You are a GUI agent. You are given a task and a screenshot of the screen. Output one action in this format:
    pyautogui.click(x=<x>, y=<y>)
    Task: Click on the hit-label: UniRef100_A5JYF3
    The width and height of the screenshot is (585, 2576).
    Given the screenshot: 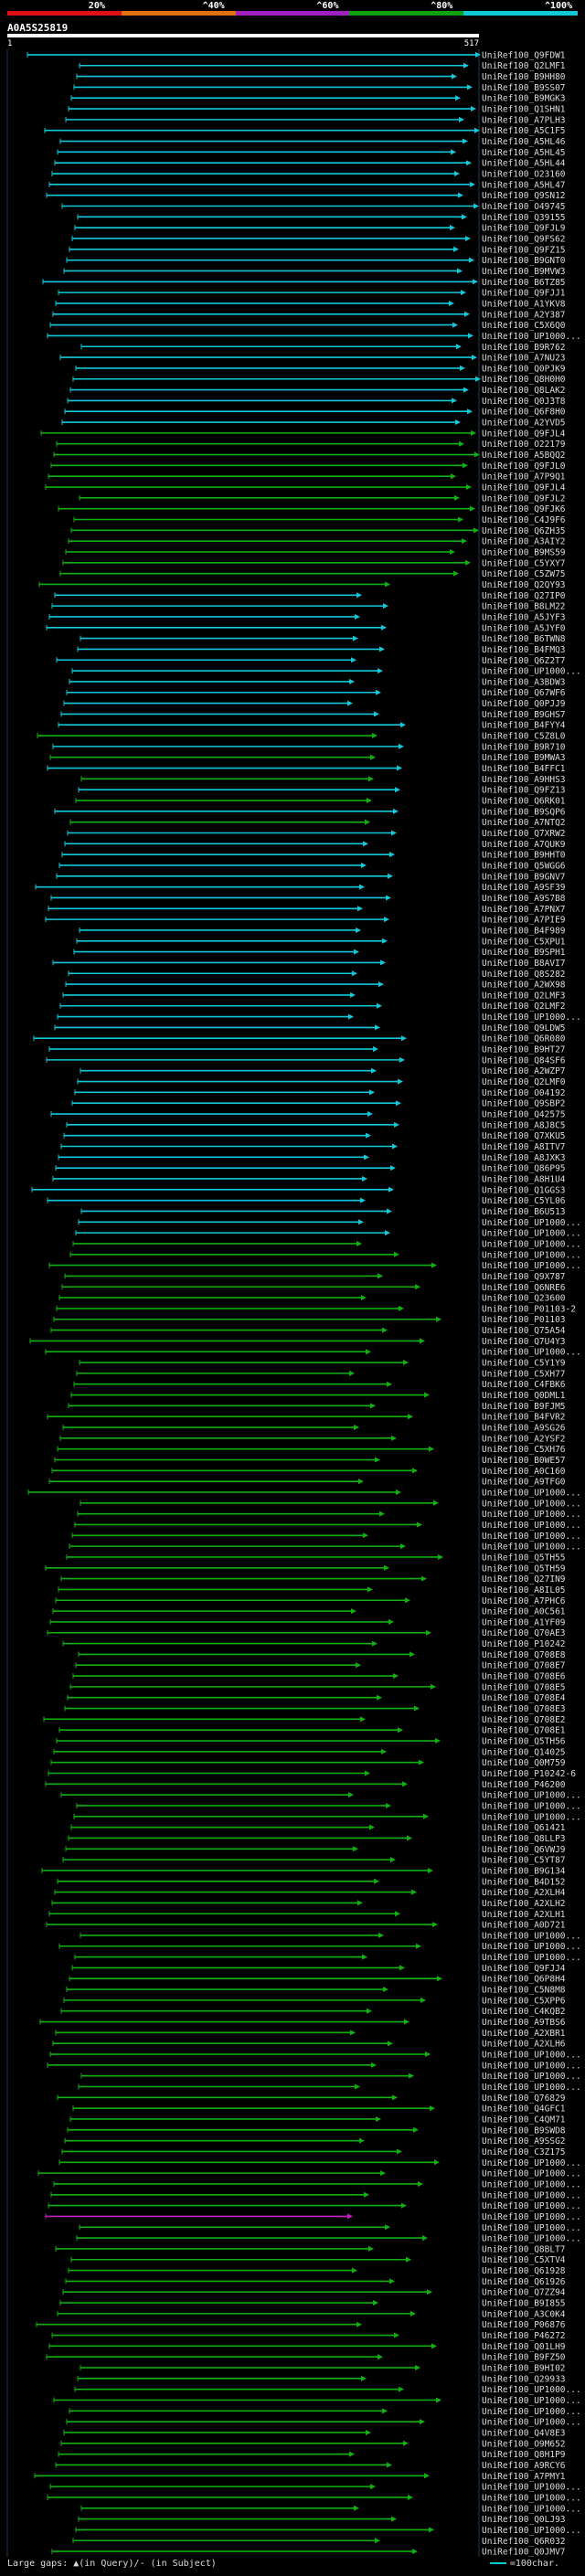 What is the action you would take?
    pyautogui.click(x=524, y=617)
    